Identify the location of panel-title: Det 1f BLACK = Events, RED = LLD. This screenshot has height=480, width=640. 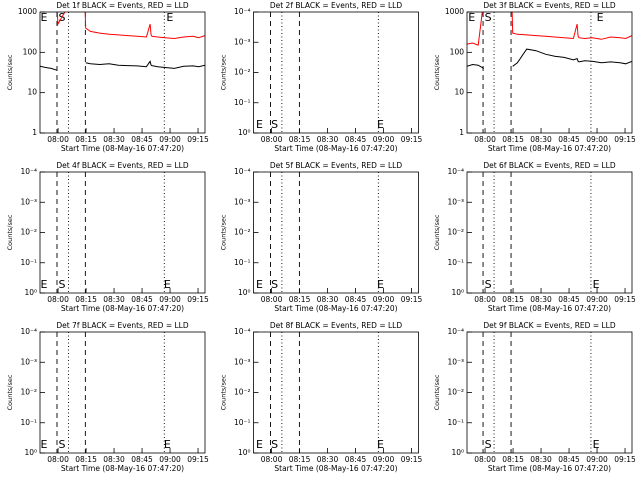
(122, 5).